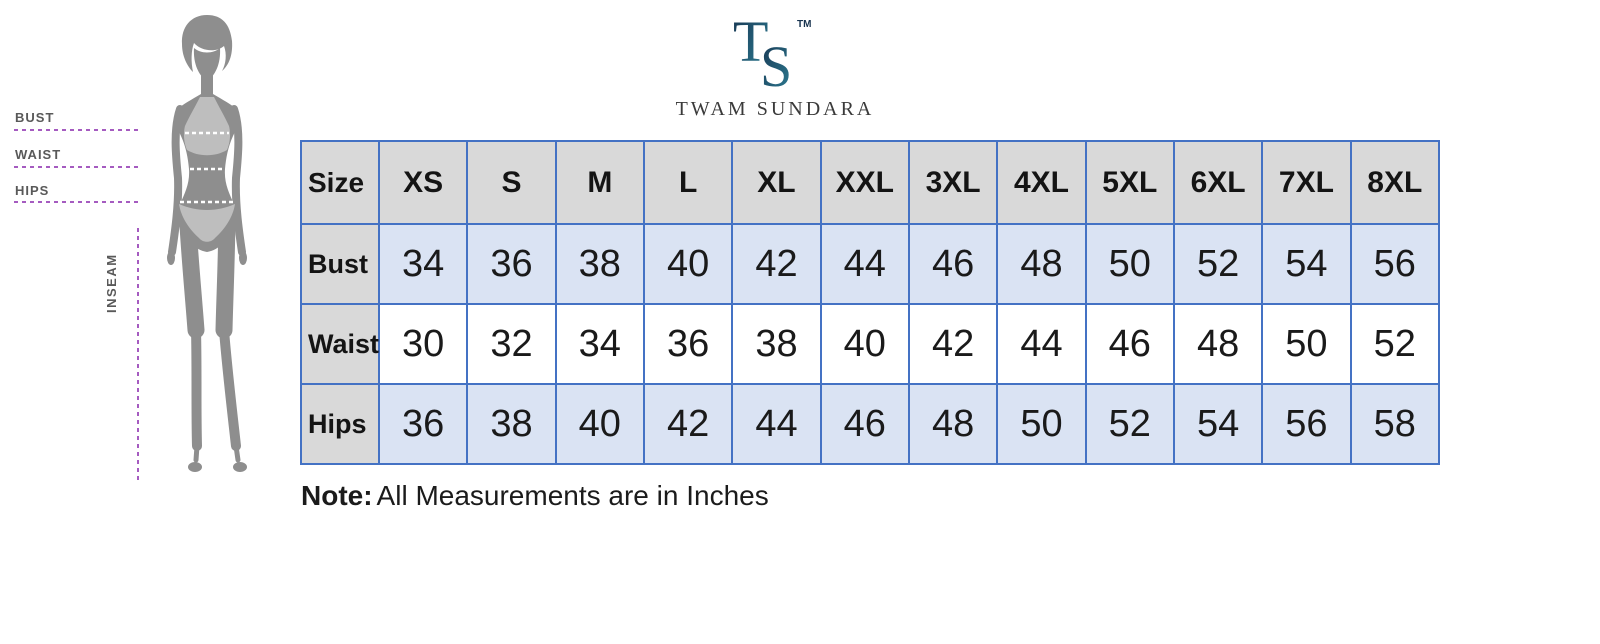 Image resolution: width=1600 pixels, height=644 pixels. What do you see at coordinates (1306, 182) in the screenshot?
I see `column-header-7xl: 7XL` at bounding box center [1306, 182].